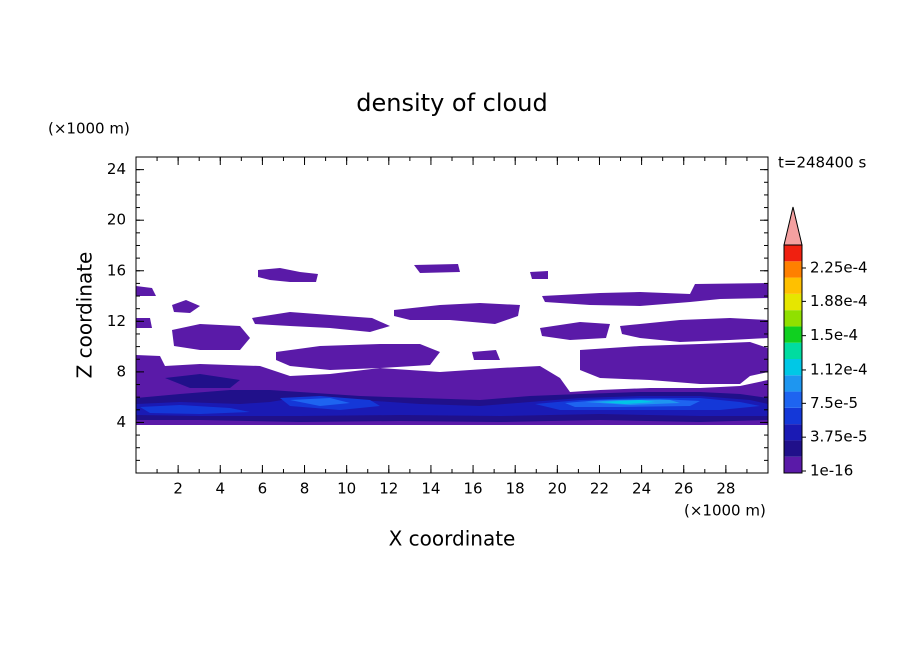  What do you see at coordinates (683, 489) in the screenshot?
I see `x-tick-label: 26` at bounding box center [683, 489].